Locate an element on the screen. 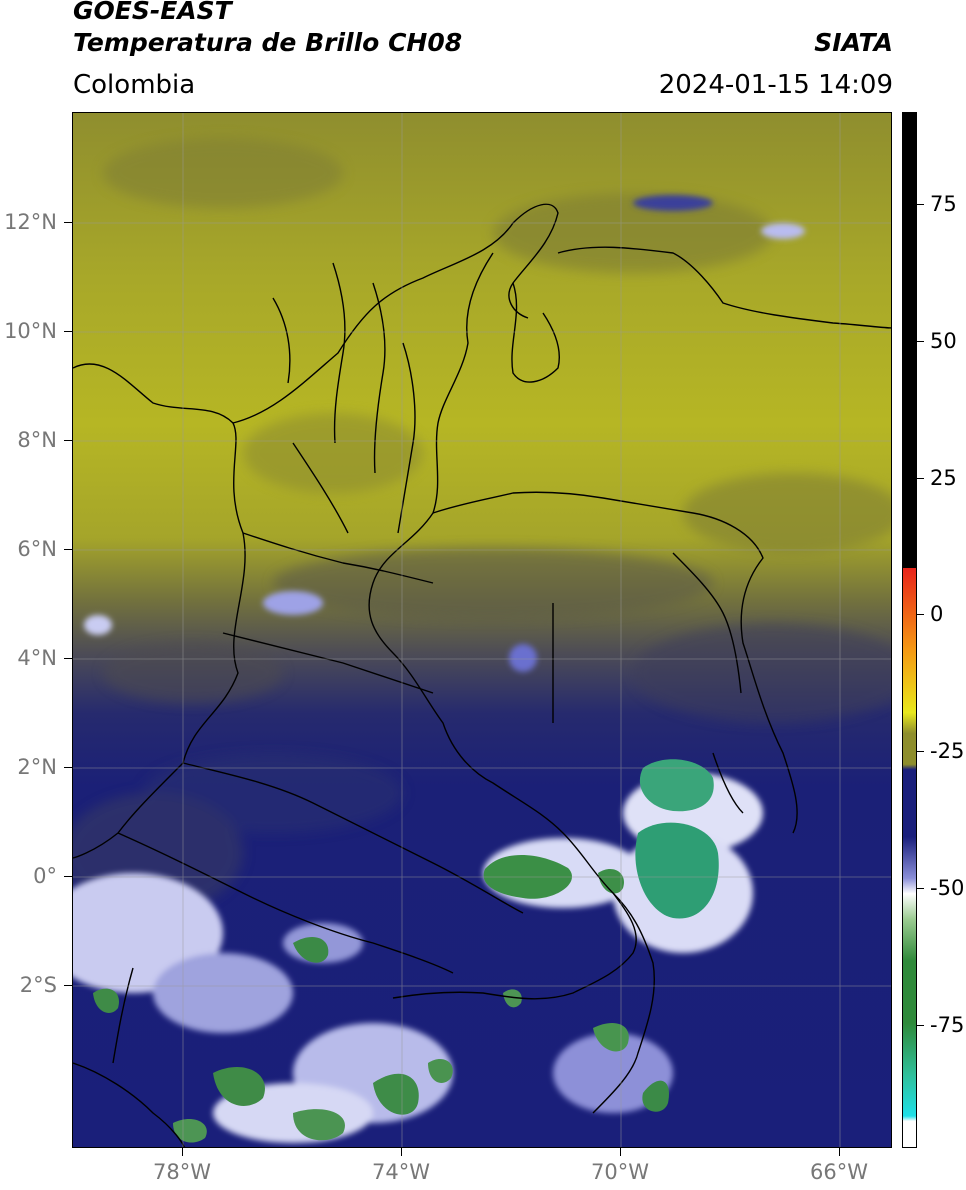 The width and height of the screenshot is (966, 1190). timestamp: 2024-01-15 14:09 is located at coordinates (775, 85).